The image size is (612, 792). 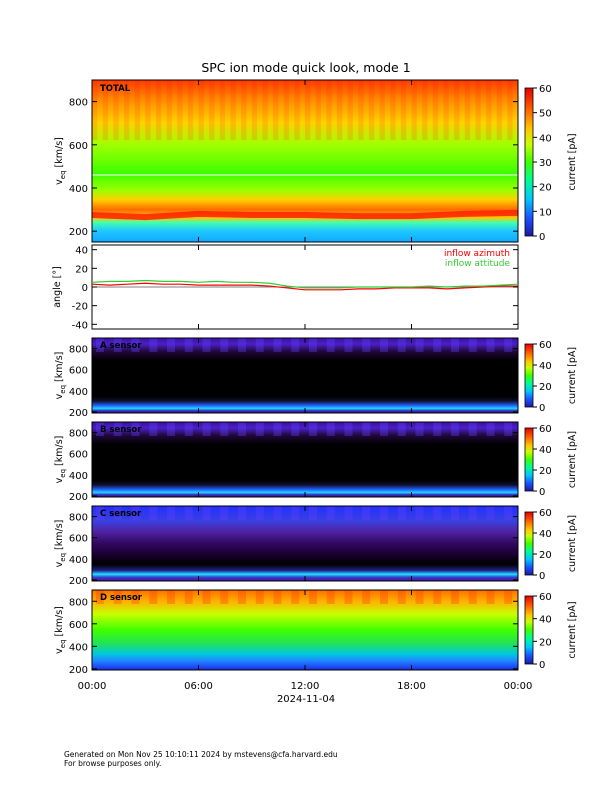 I want to click on inflow-attitude-line, so click(x=305, y=284).